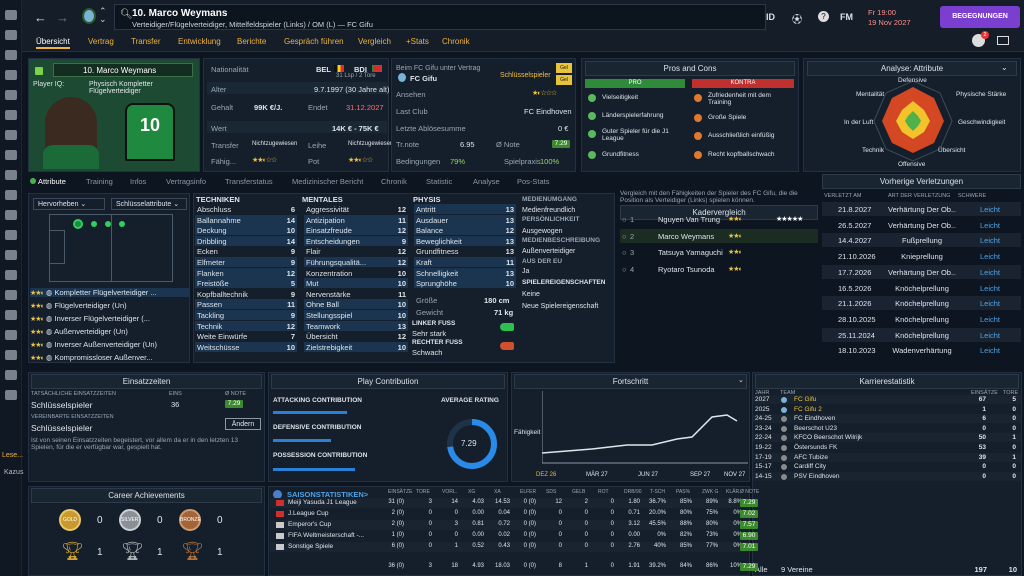 This screenshot has width=1024, height=576. Describe the element at coordinates (11, 235) in the screenshot. I see `transfers-icon` at that location.